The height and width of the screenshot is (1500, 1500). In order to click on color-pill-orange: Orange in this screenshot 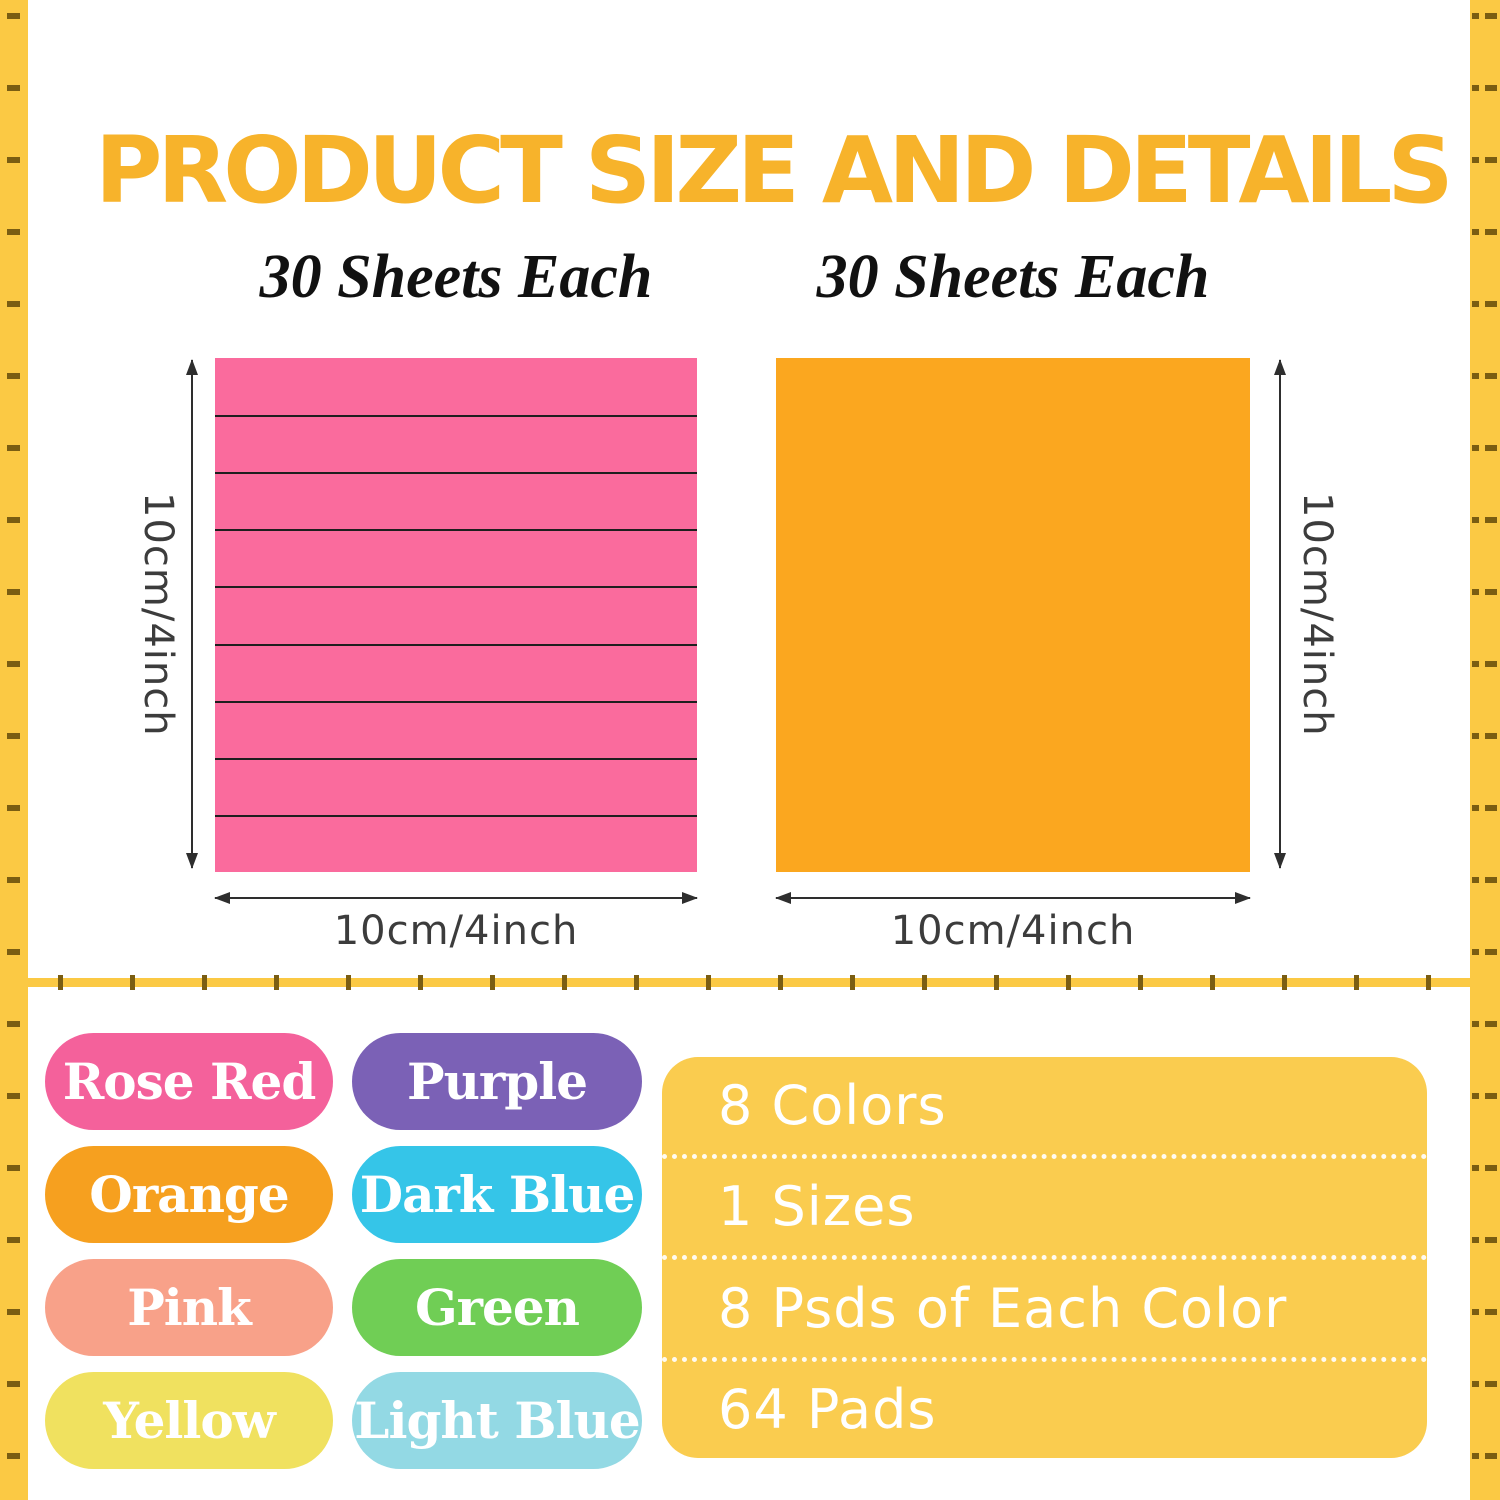, I will do `click(189, 1194)`.